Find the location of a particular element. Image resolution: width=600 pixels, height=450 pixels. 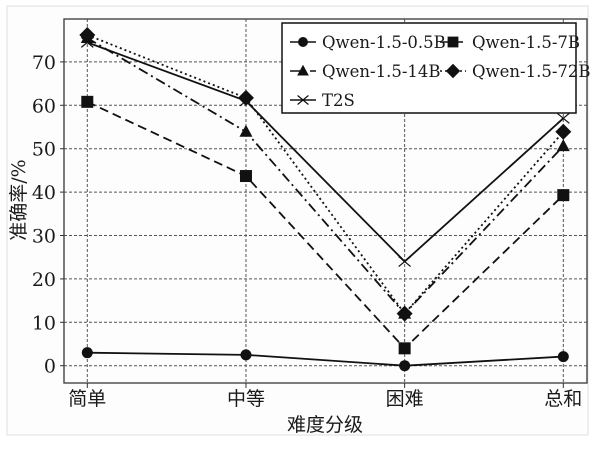

y-tick-label: 30 is located at coordinates (44, 237).